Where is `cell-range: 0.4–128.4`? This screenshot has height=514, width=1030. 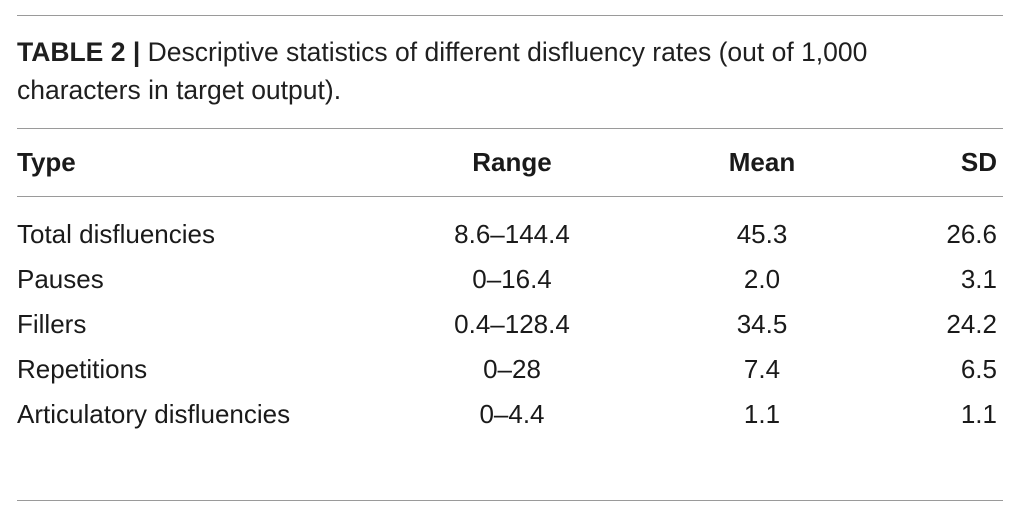
cell-range: 0.4–128.4 is located at coordinates (512, 324).